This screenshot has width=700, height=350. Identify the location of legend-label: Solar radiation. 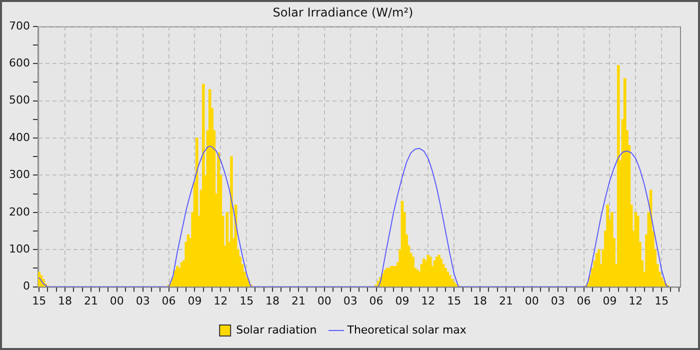
(276, 329).